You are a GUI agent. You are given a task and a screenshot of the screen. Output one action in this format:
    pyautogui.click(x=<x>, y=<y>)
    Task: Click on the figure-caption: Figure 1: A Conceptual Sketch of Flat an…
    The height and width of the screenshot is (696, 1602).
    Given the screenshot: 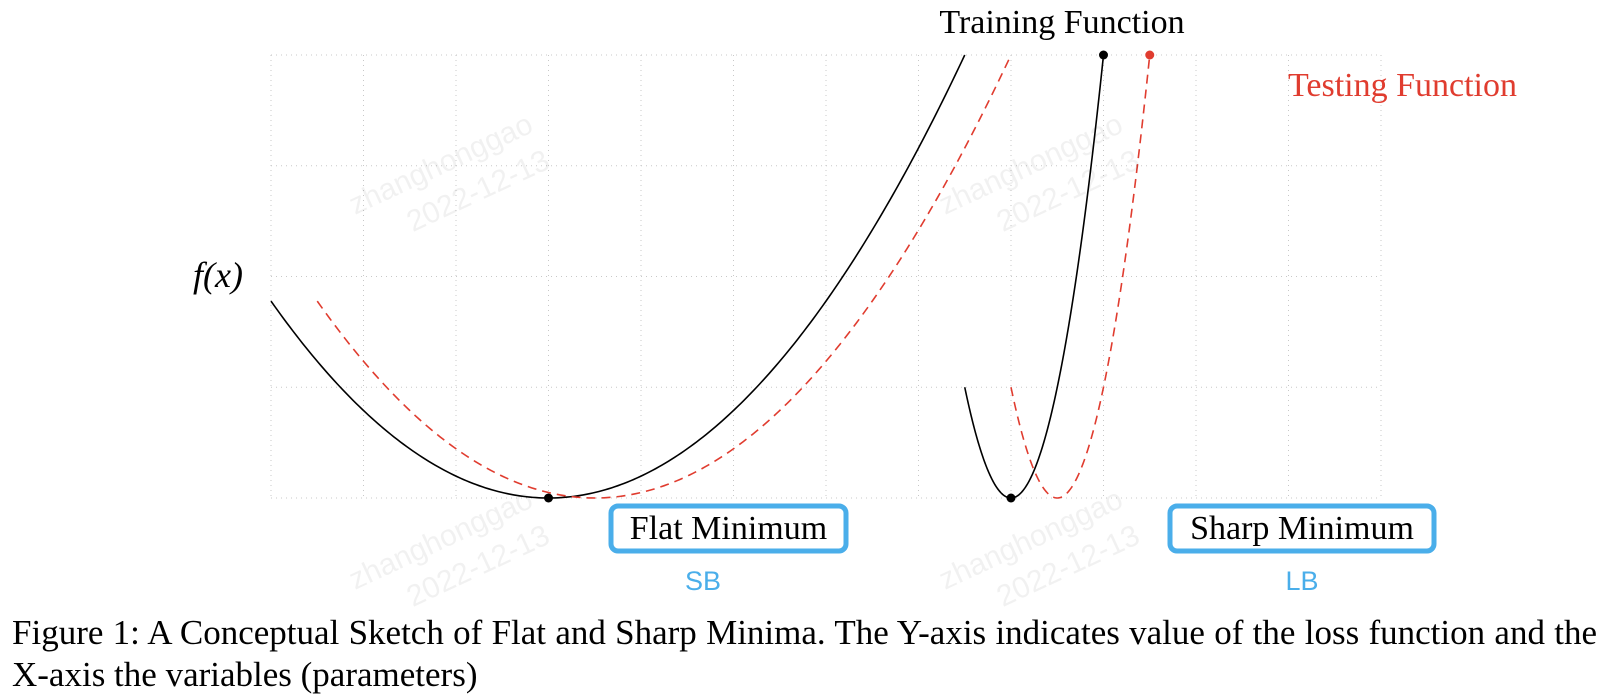 What is the action you would take?
    pyautogui.click(x=804, y=653)
    